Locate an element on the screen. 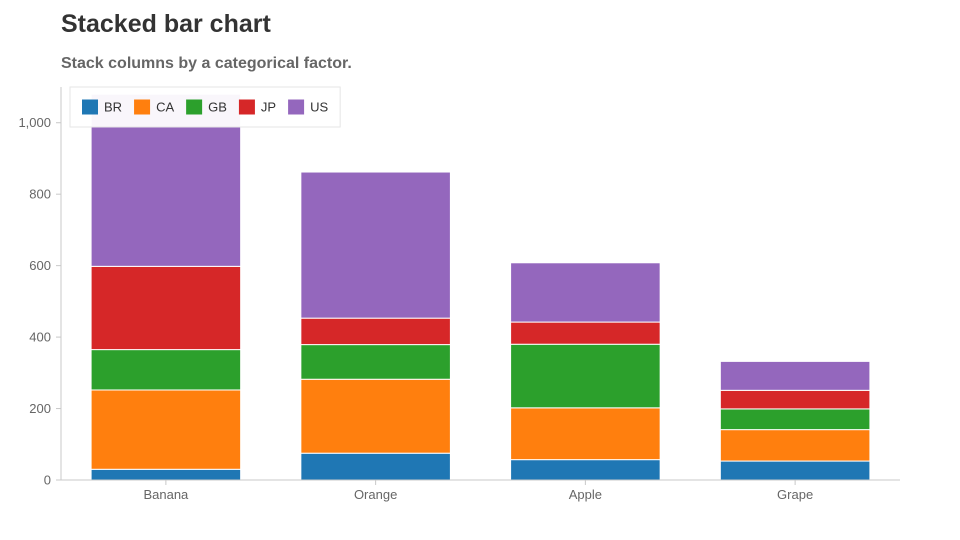  bar-grape-jp is located at coordinates (795, 399).